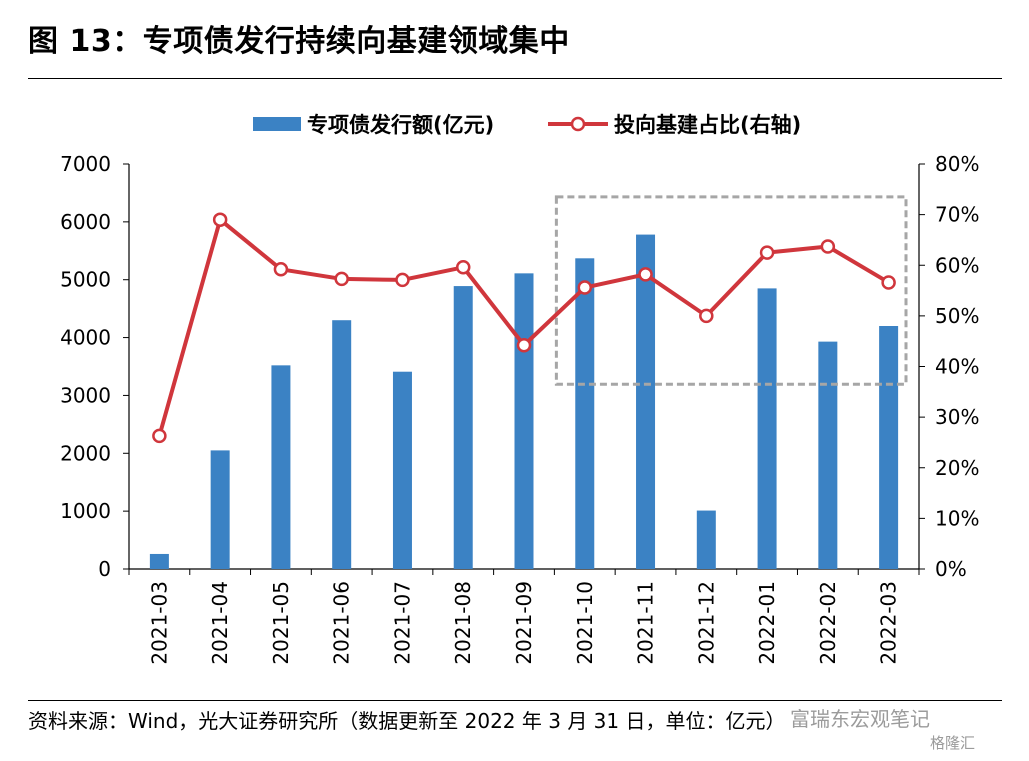 The image size is (1029, 761). I want to click on legend-bar-swatch, so click(277, 124).